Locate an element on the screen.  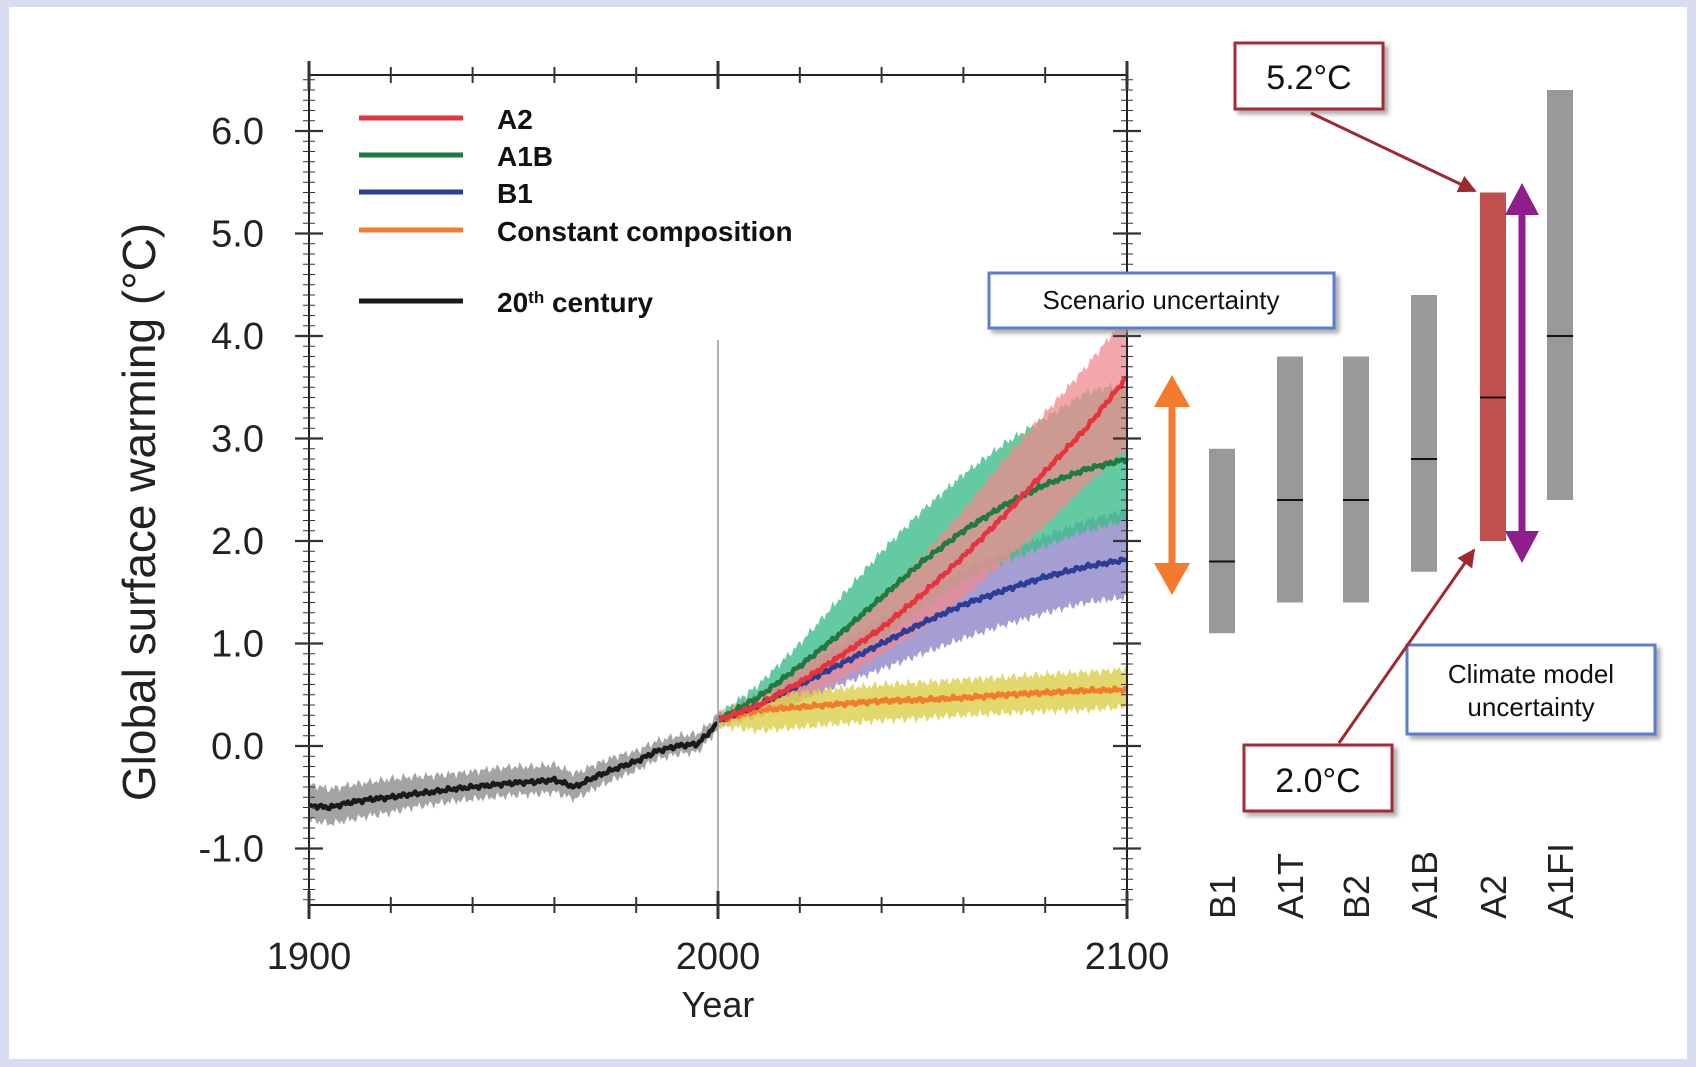
legend-item-20th-century: 20th century is located at coordinates (506, 302).